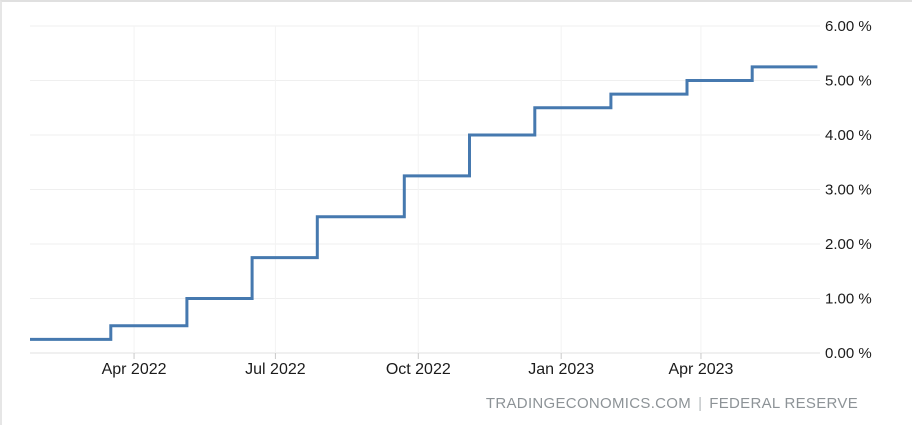 This screenshot has width=912, height=425. Describe the element at coordinates (561, 369) in the screenshot. I see `x-axis-label: Jan 2023` at that location.